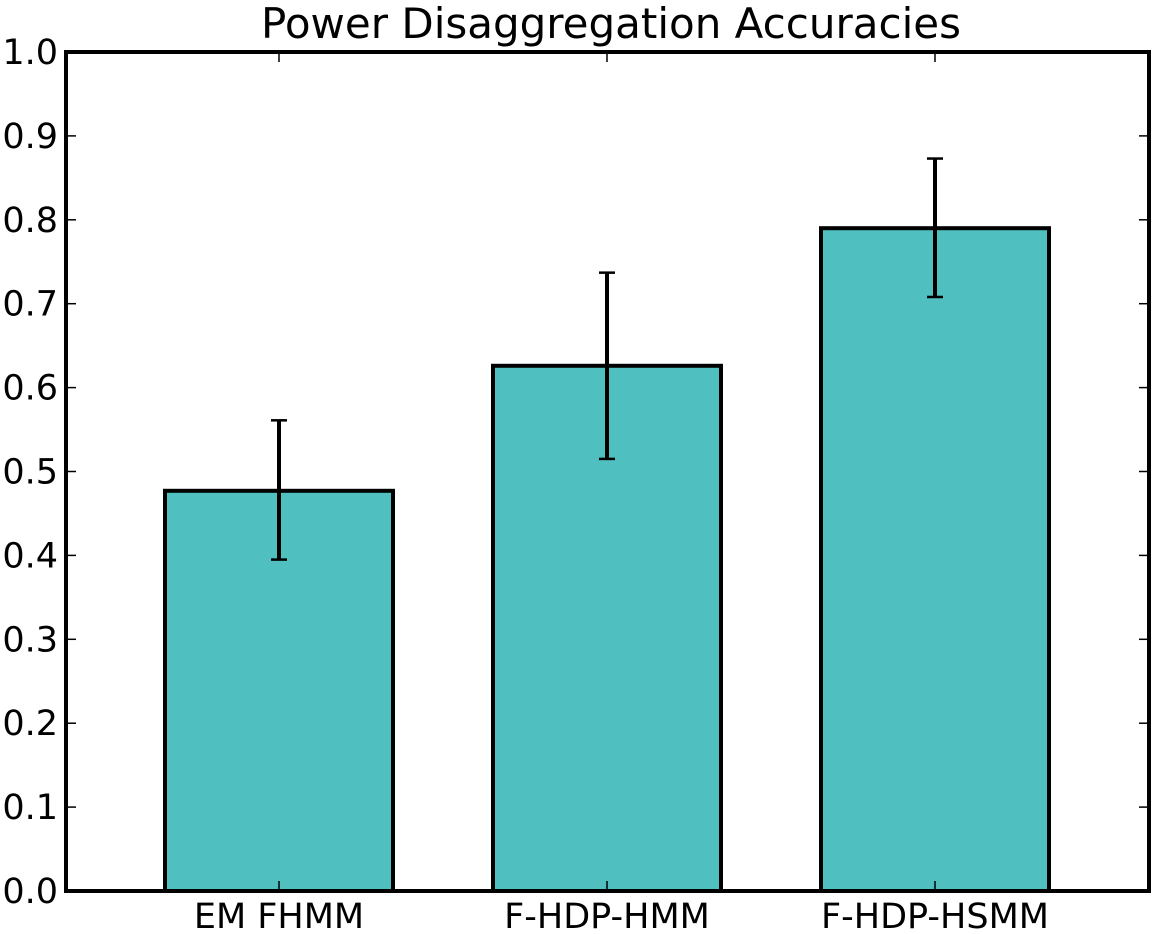  What do you see at coordinates (607, 915) in the screenshot?
I see `x-category-label: F-HDP-HMM` at bounding box center [607, 915].